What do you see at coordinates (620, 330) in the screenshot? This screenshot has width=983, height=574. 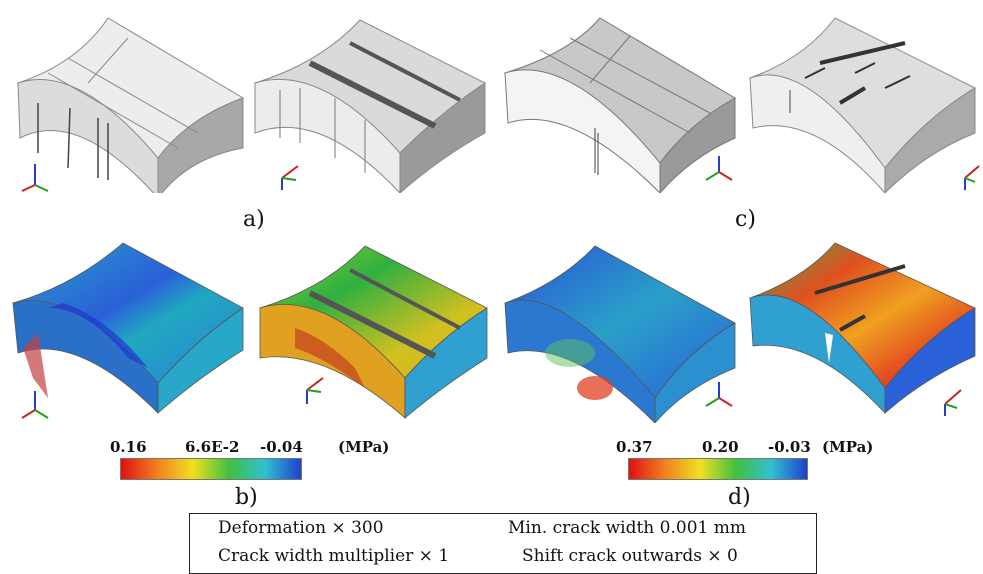 I see `panel-d-left-contour` at bounding box center [620, 330].